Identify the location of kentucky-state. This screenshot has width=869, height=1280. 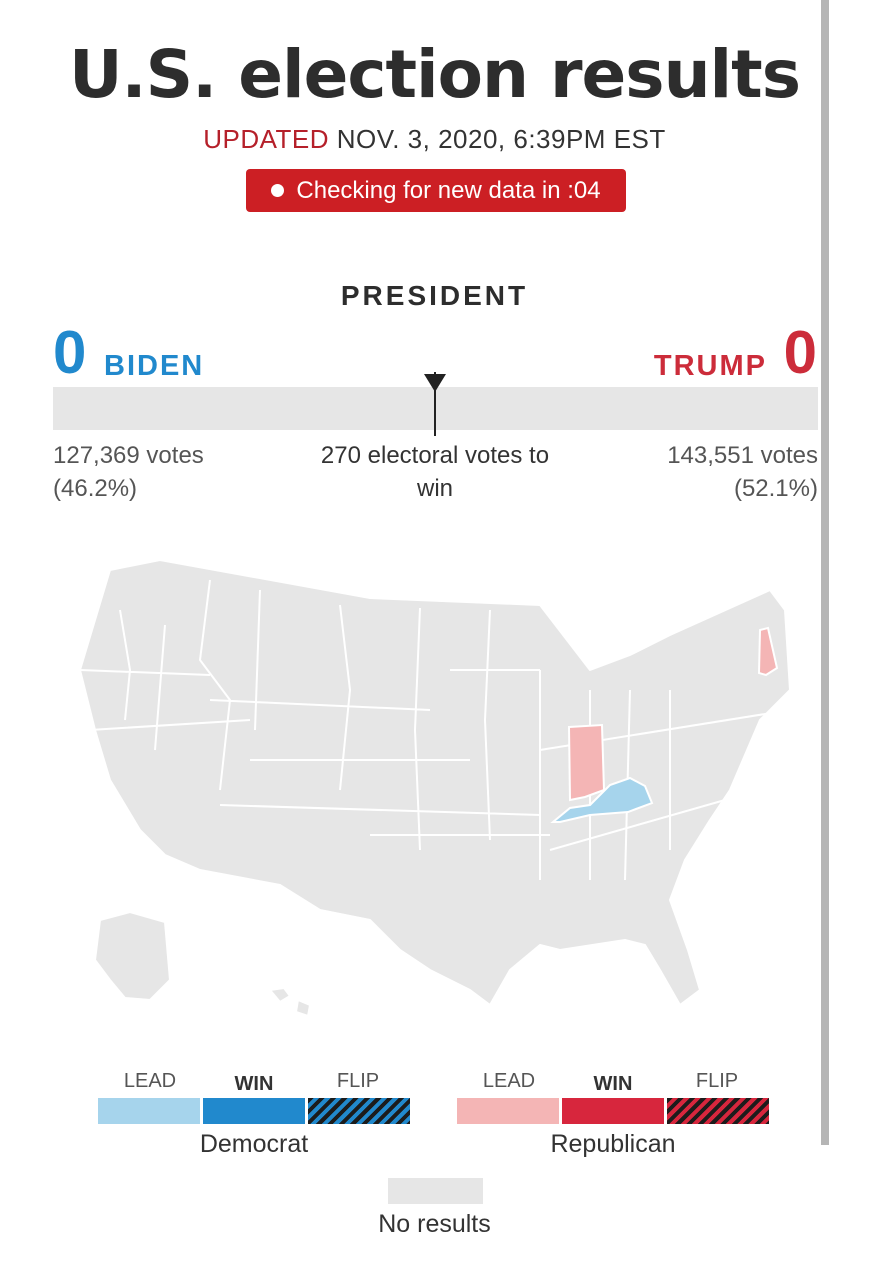
(602, 799).